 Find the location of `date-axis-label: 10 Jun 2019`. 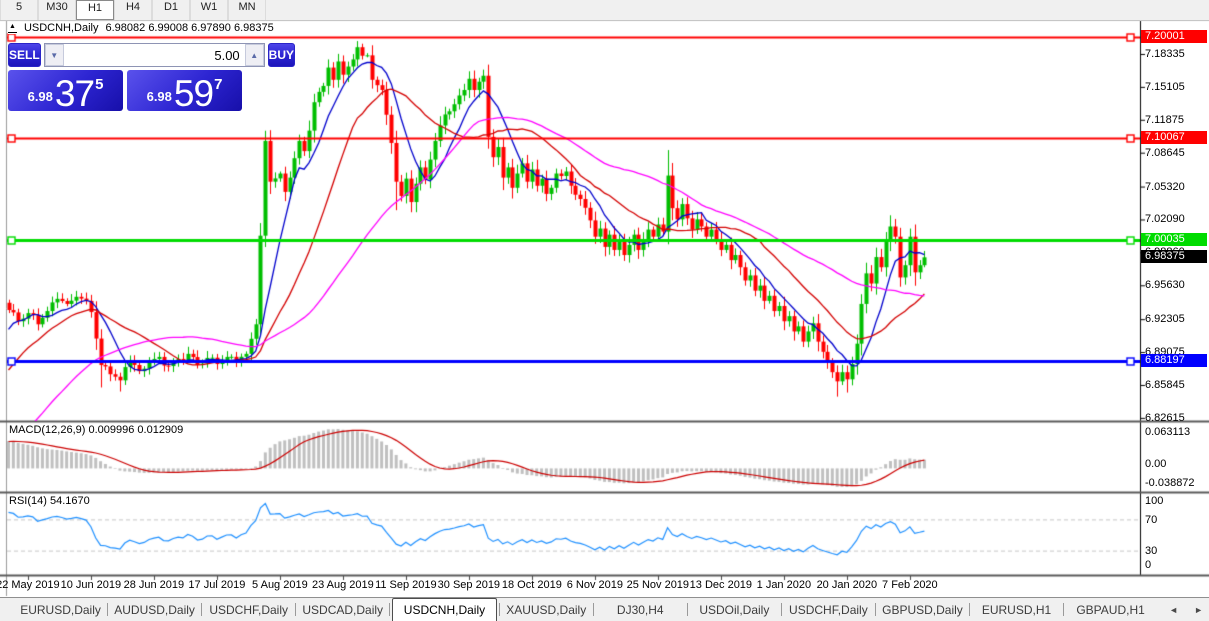

date-axis-label: 10 Jun 2019 is located at coordinates (91, 585).